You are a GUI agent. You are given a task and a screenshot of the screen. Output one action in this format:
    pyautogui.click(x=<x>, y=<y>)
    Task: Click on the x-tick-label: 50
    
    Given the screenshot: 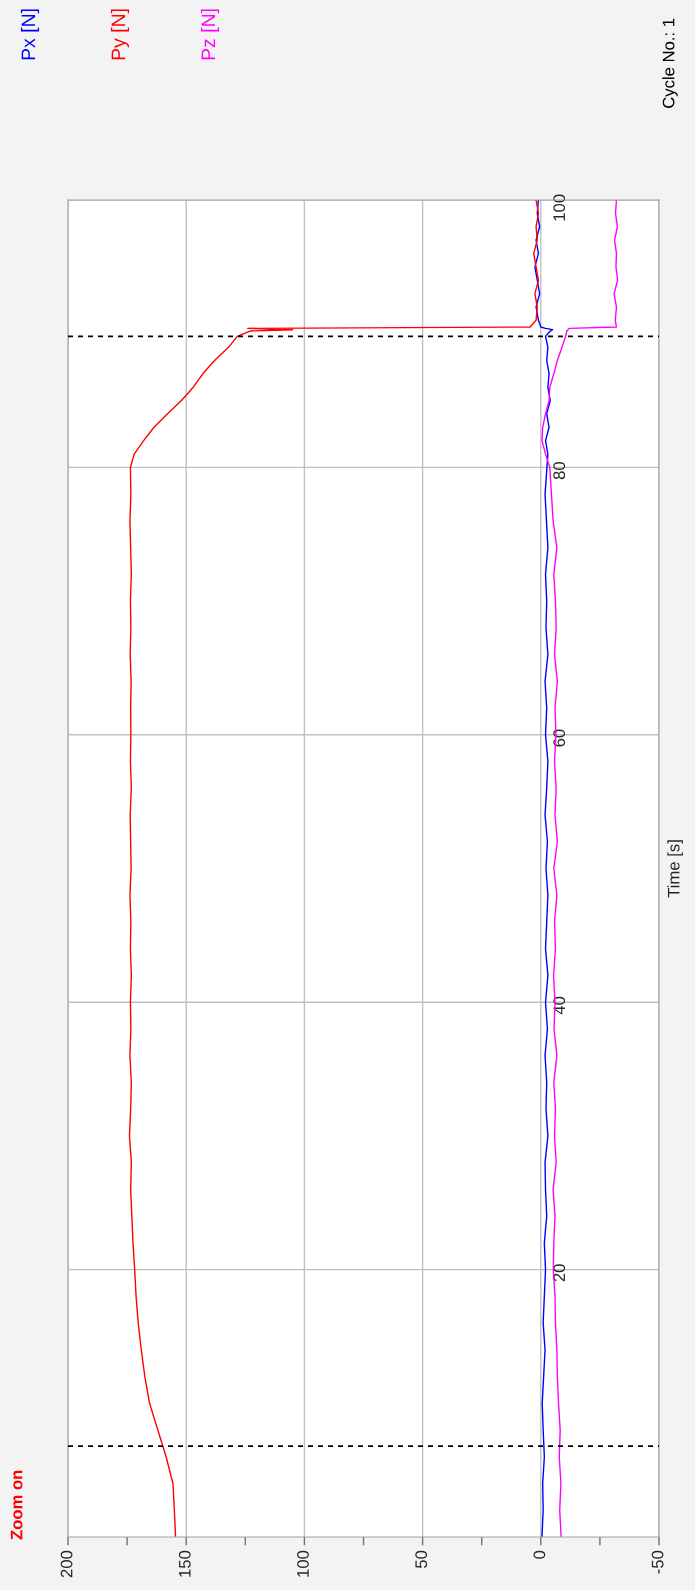 What is the action you would take?
    pyautogui.click(x=421, y=1559)
    